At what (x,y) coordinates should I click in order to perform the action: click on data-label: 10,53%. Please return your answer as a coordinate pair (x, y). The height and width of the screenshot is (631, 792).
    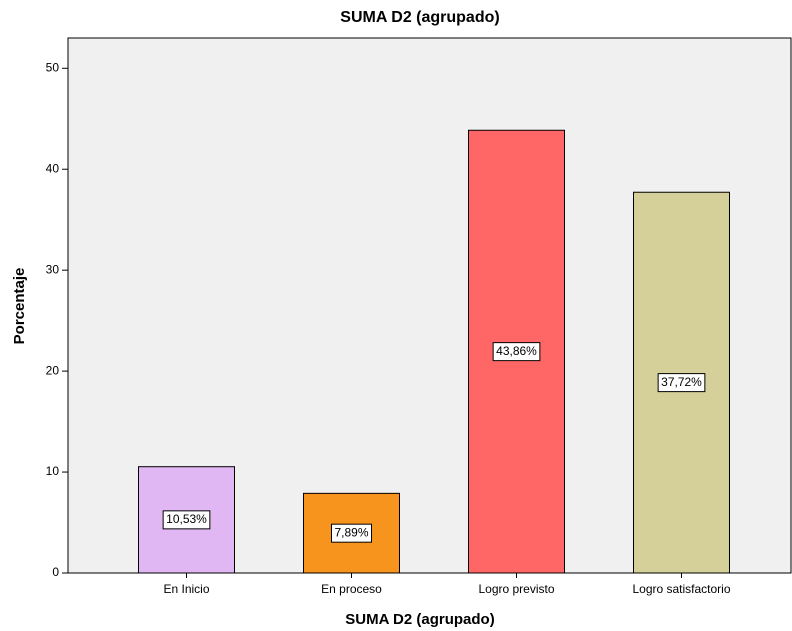
    Looking at the image, I should click on (186, 519).